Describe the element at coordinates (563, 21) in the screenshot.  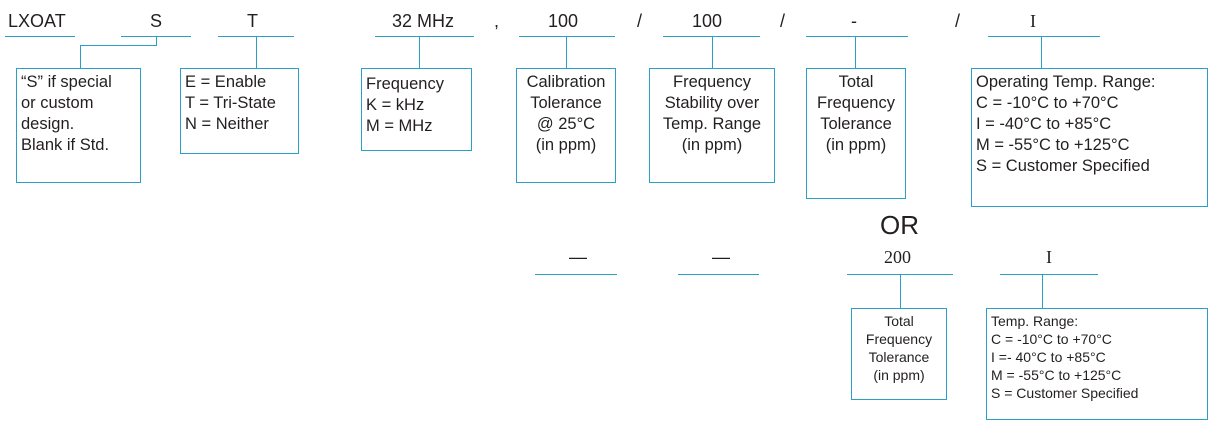
I see `code-calibration: 100` at that location.